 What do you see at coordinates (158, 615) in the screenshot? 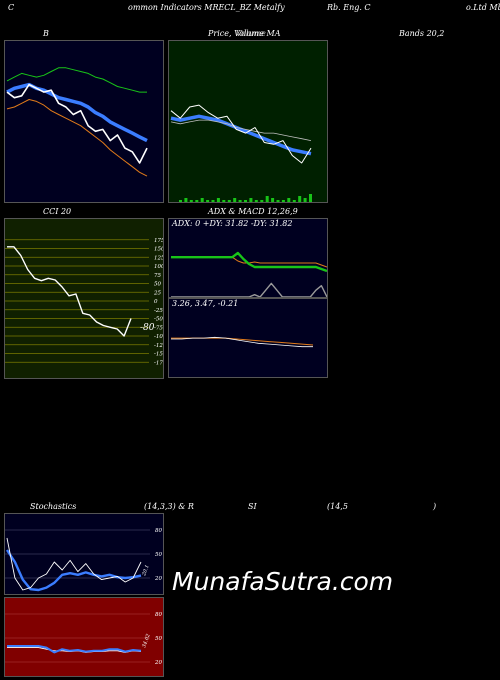
I see `rsi-tick-label: 80` at bounding box center [158, 615].